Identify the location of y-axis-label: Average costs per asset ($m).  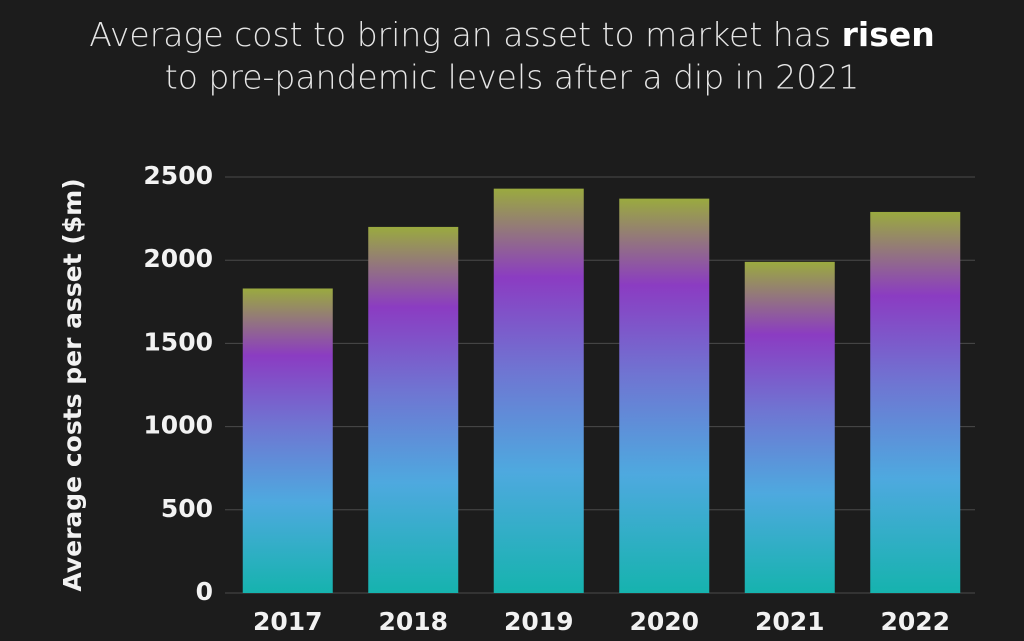
(72, 384).